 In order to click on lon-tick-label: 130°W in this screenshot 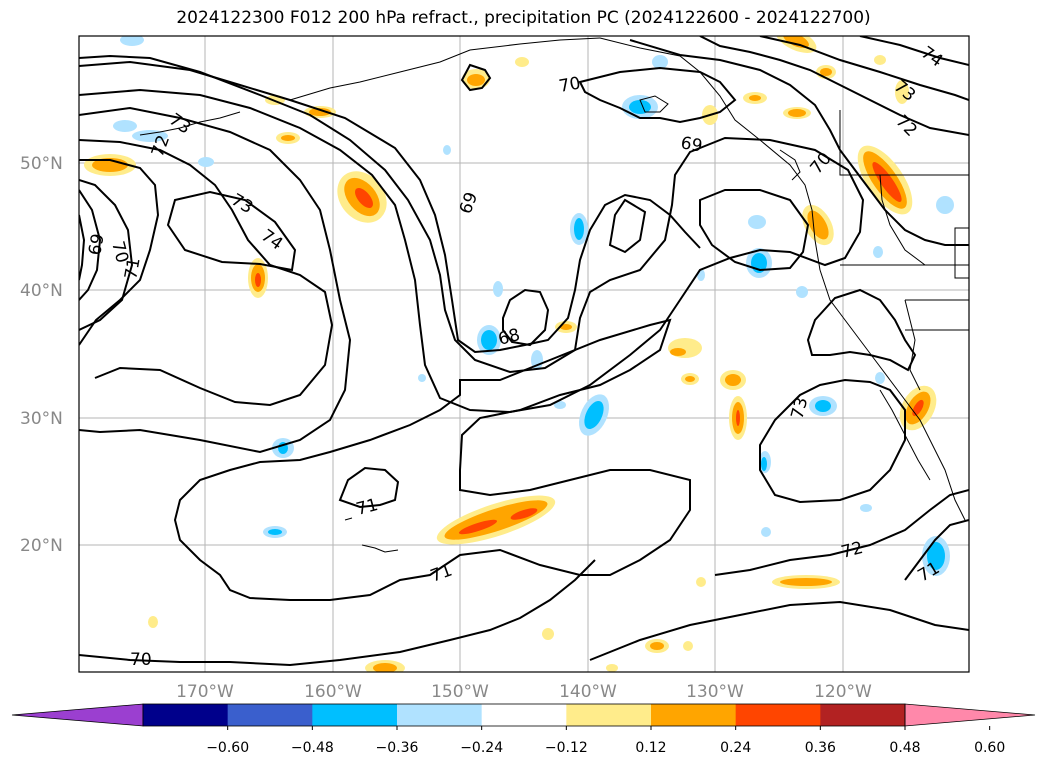, I will do `click(715, 692)`.